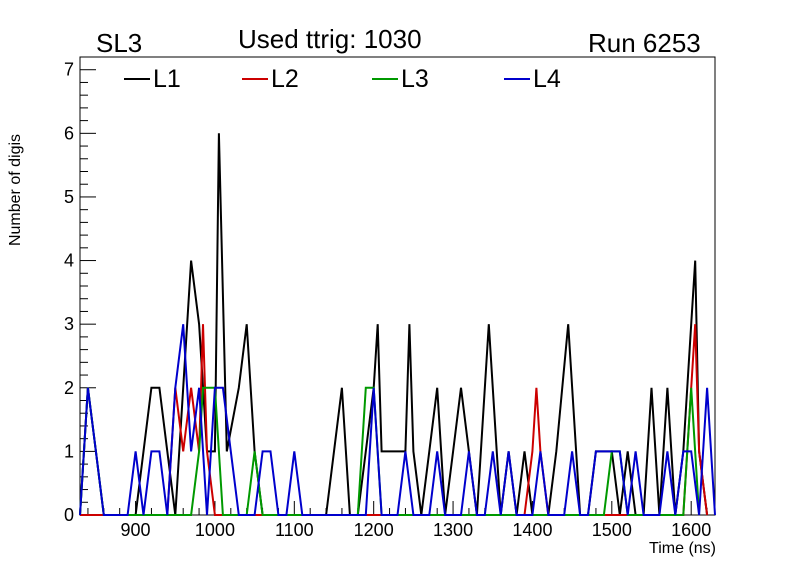 The height and width of the screenshot is (572, 796). What do you see at coordinates (270, 79) in the screenshot?
I see `legend-item-l2: L2` at bounding box center [270, 79].